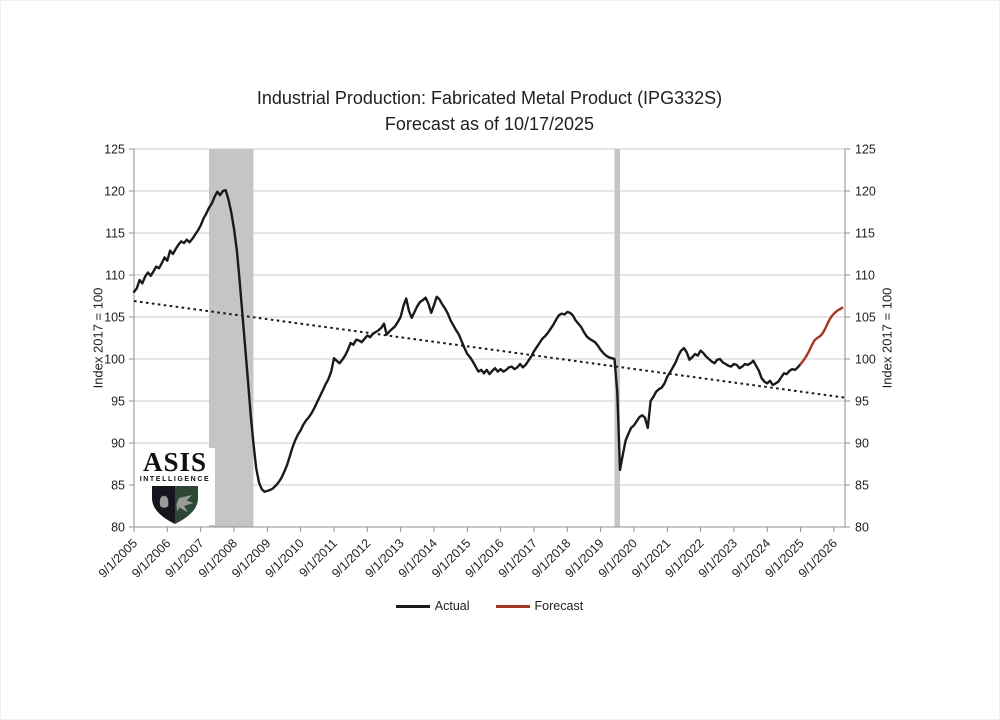  What do you see at coordinates (865, 192) in the screenshot?
I see `y-tick-label-right: 120` at bounding box center [865, 192].